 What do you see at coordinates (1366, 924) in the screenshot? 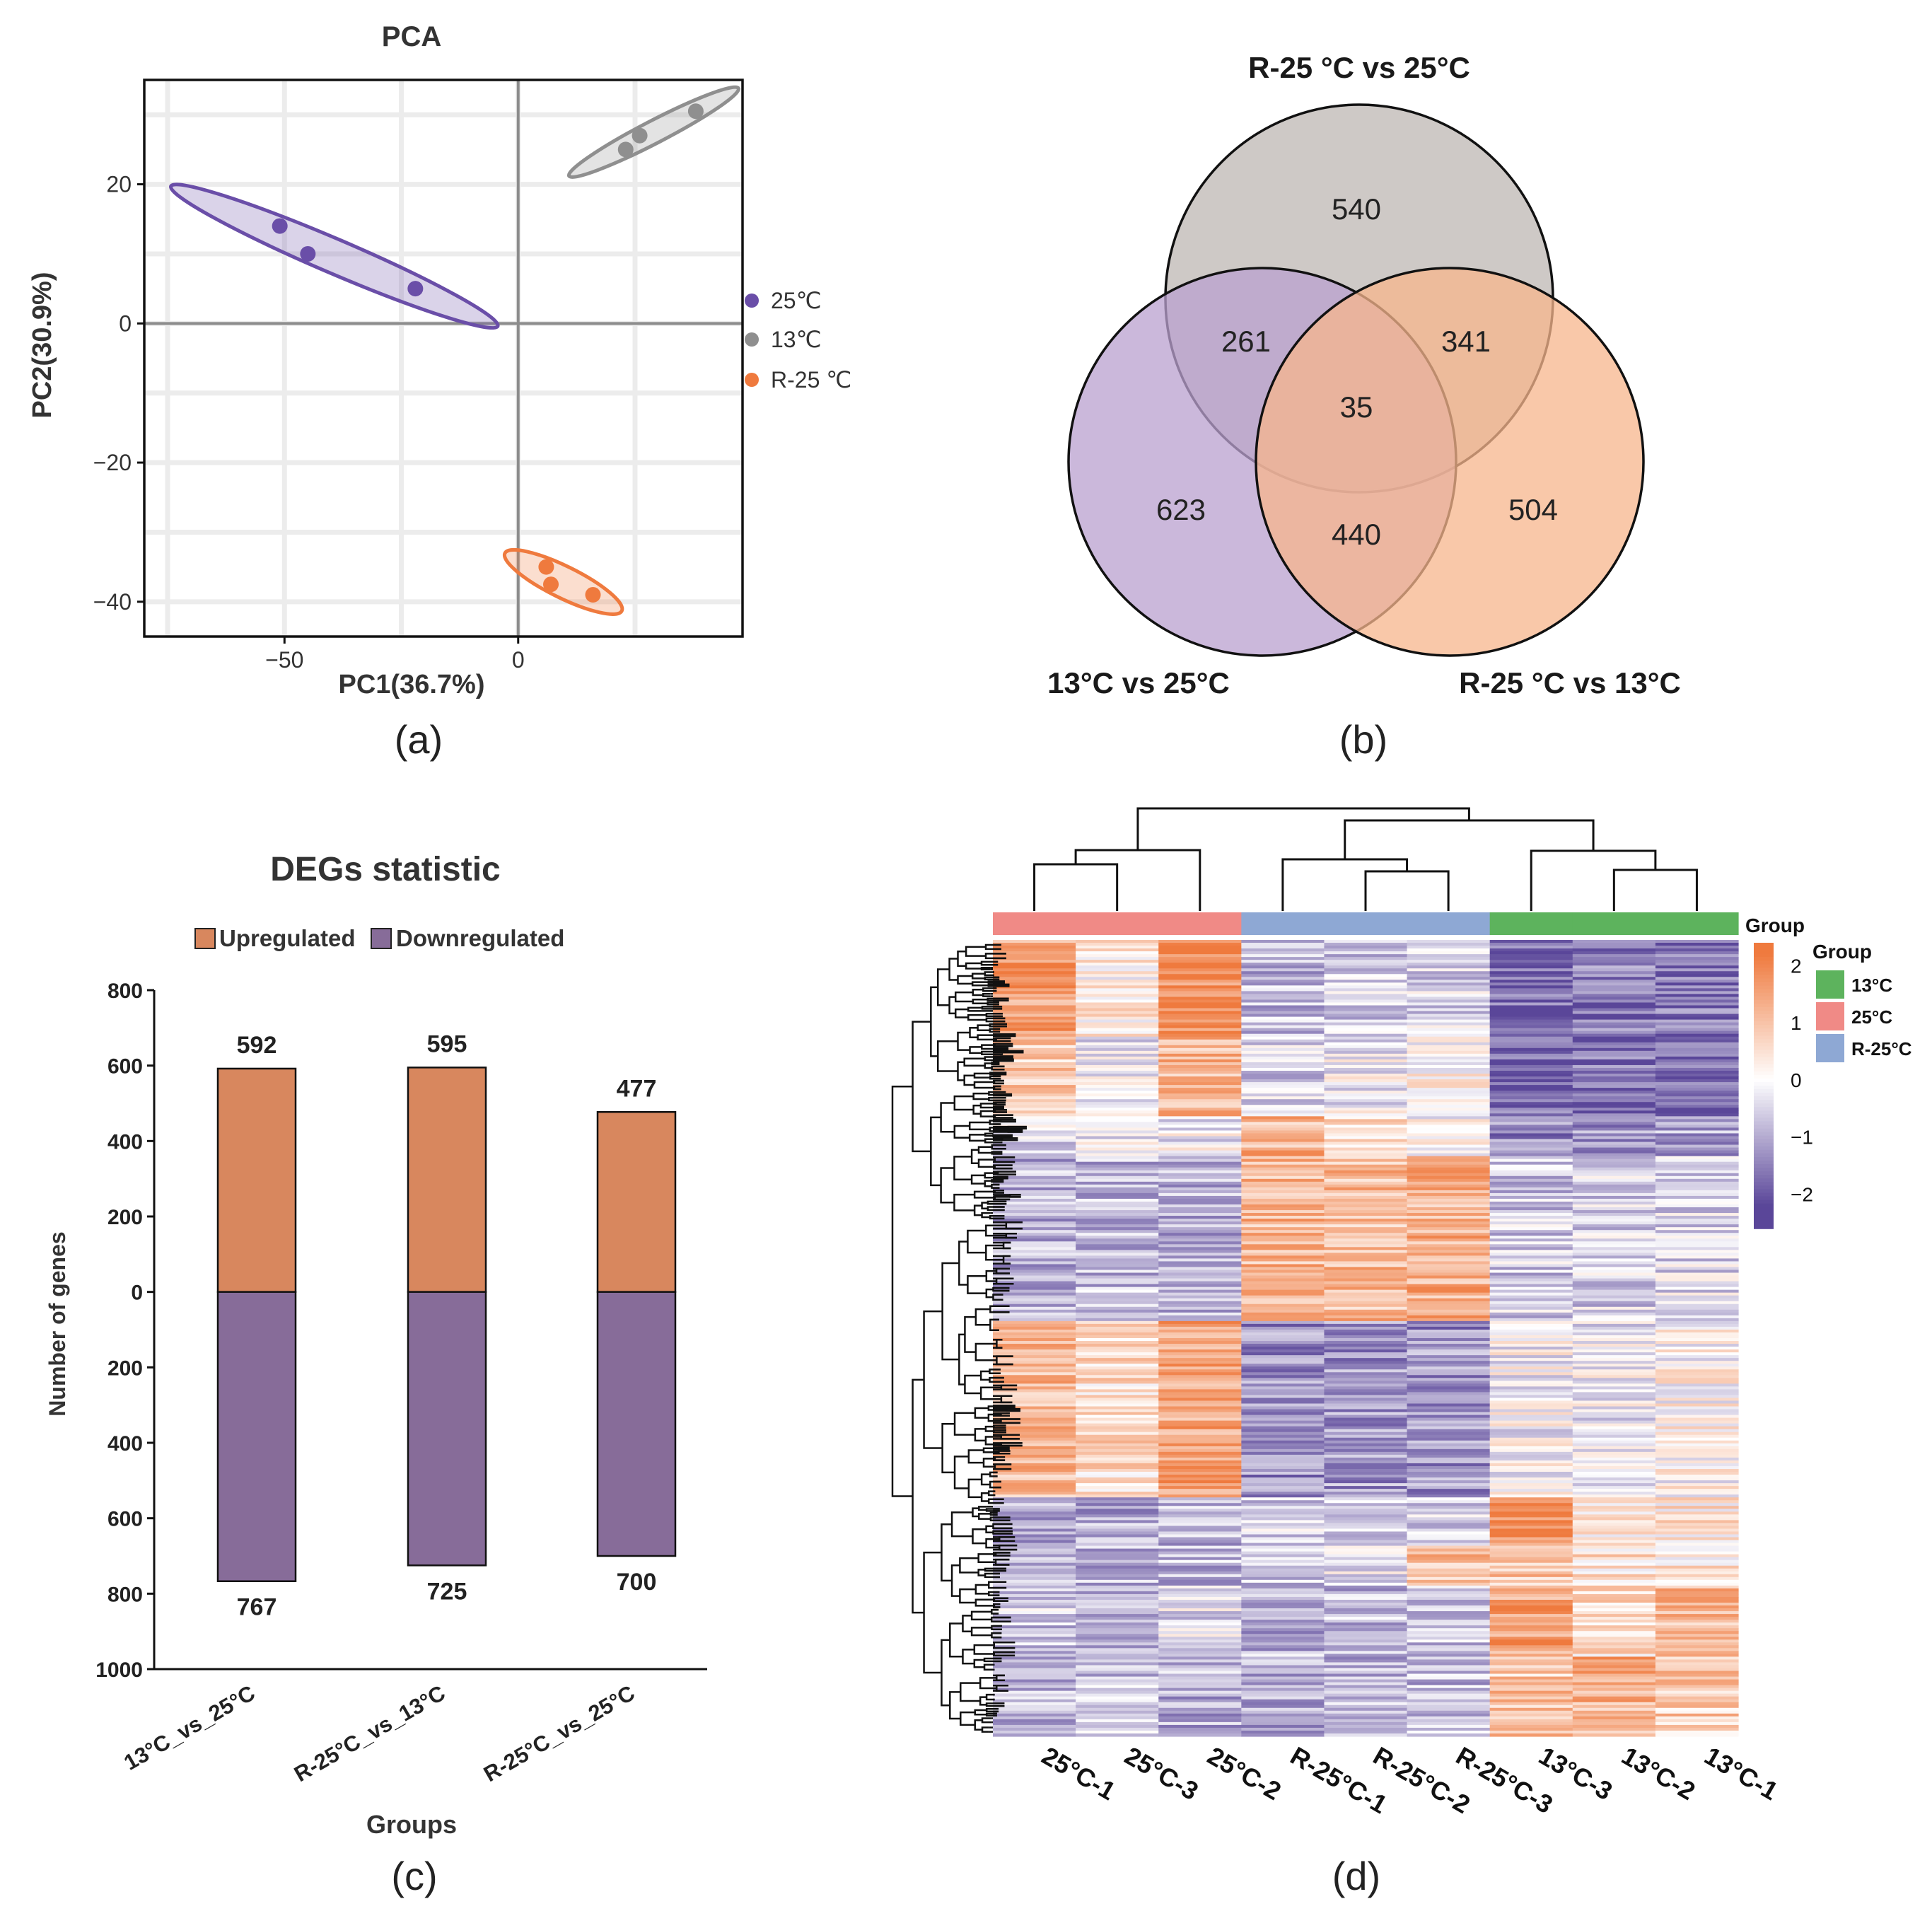
I see `group-bar-cell` at bounding box center [1366, 924].